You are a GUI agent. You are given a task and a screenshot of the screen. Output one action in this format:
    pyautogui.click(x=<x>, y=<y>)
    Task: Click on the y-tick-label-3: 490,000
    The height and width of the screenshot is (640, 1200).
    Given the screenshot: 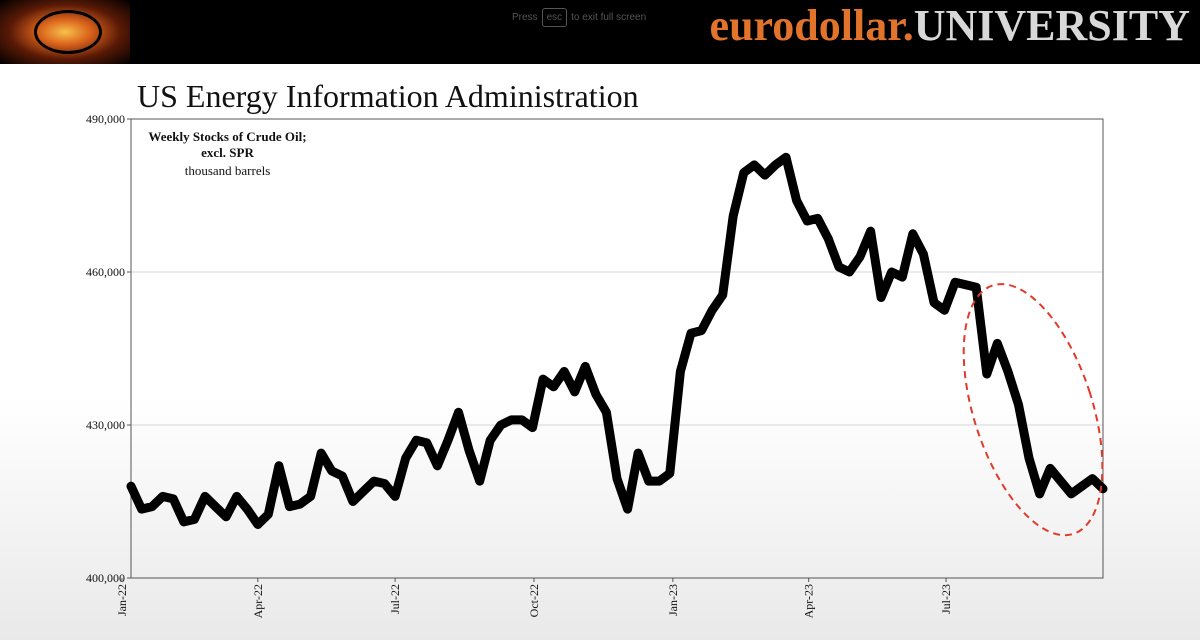 What is the action you would take?
    pyautogui.click(x=105, y=119)
    